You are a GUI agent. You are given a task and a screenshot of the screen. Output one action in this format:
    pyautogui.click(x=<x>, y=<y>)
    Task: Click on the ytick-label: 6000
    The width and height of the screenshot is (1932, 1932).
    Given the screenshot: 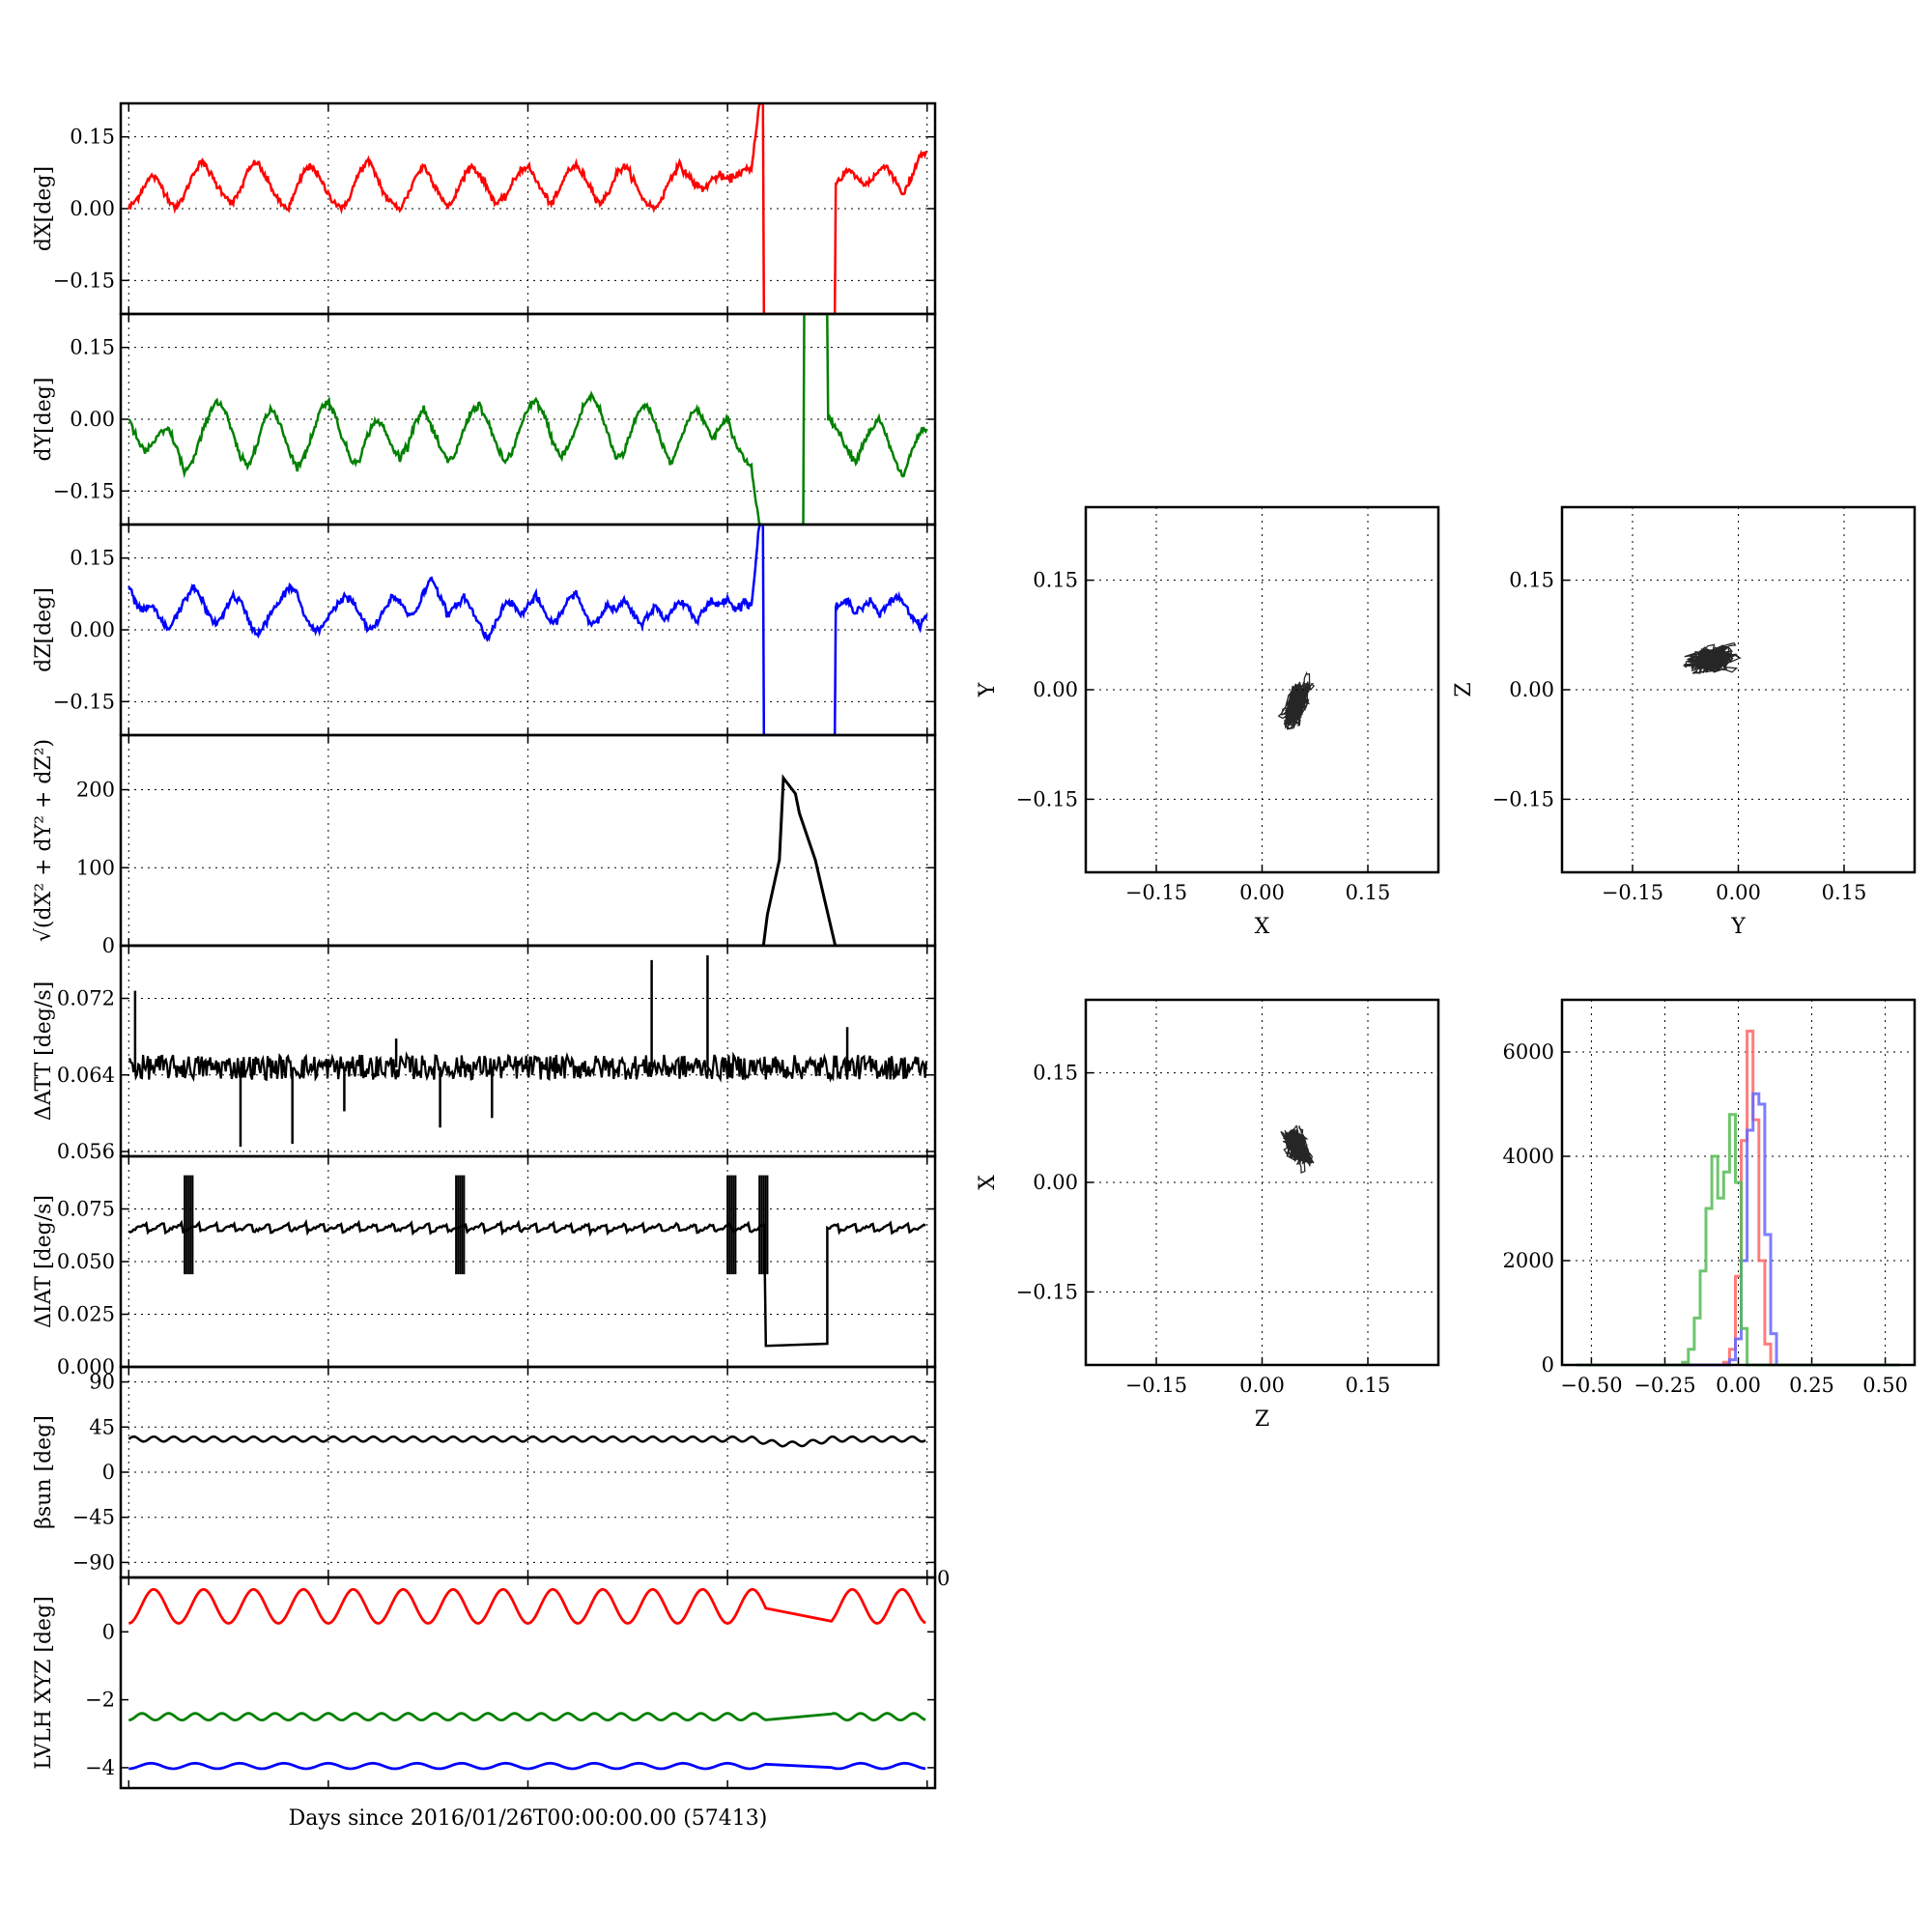 What is the action you would take?
    pyautogui.click(x=1528, y=1052)
    